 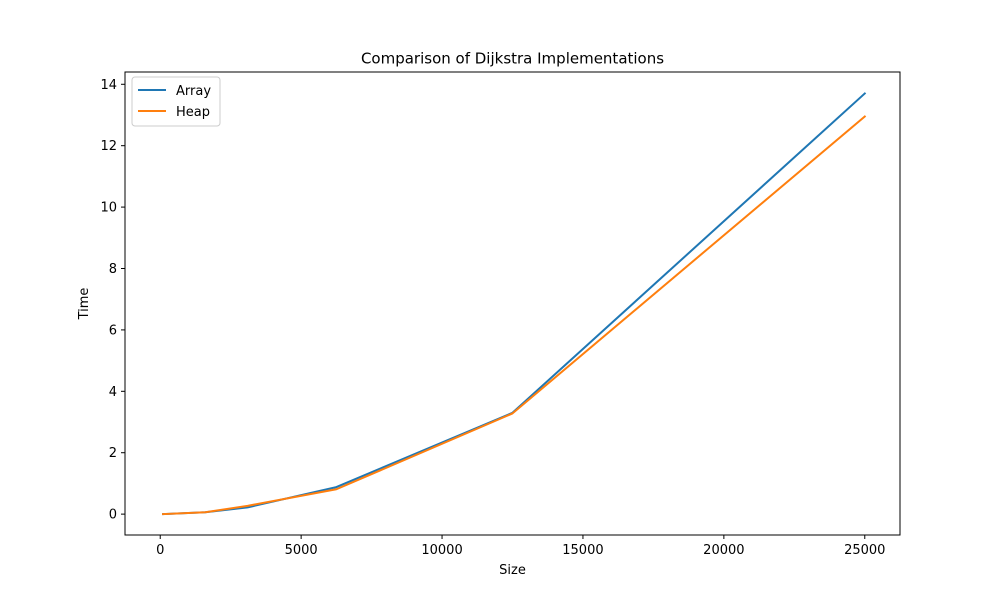 I want to click on y-axis: 0 2 4 6 8 10 12 14, so click(x=112, y=300).